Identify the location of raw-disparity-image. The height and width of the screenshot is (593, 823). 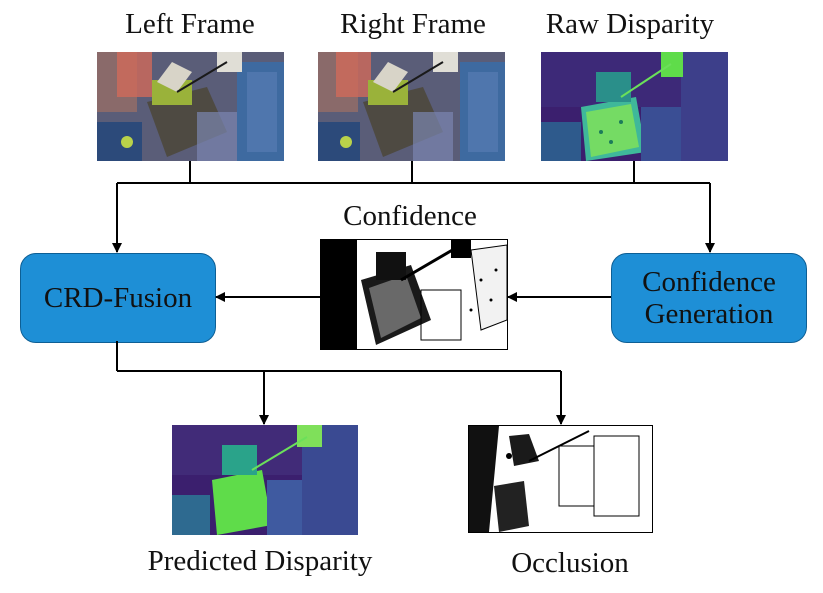
(634, 106).